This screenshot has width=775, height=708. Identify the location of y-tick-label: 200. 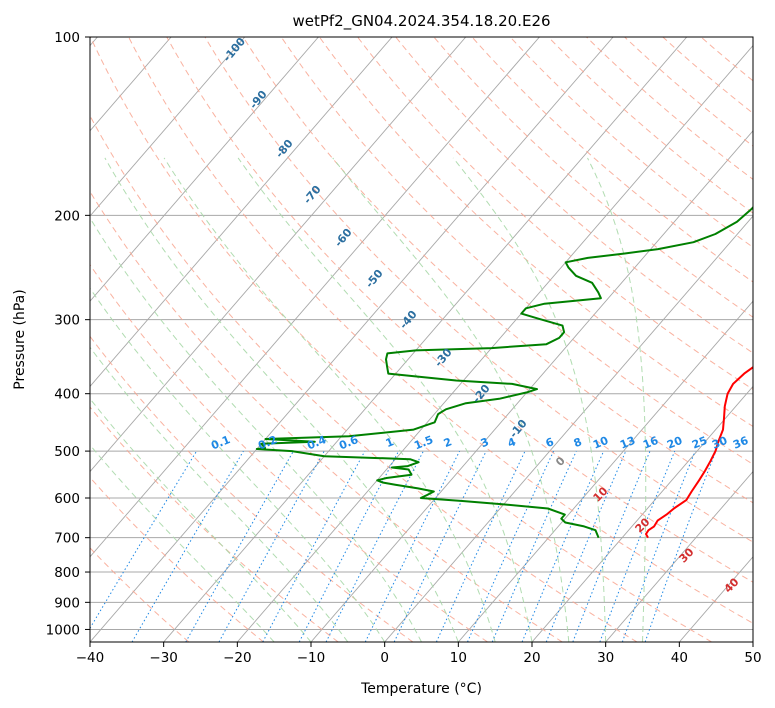
(67, 216).